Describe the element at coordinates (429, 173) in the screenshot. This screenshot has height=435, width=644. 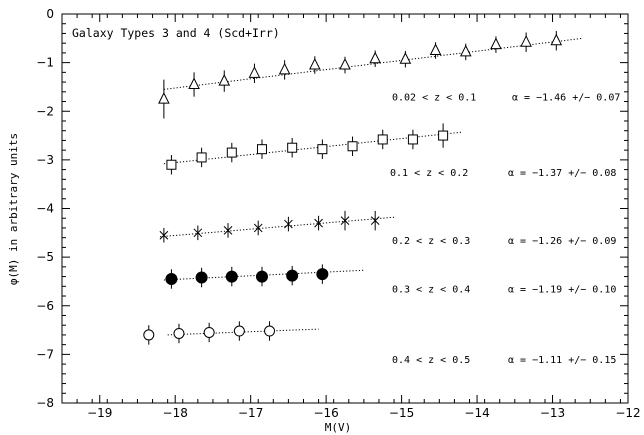
I see `redshift-range-label: 0.1 < z < 0.2` at that location.